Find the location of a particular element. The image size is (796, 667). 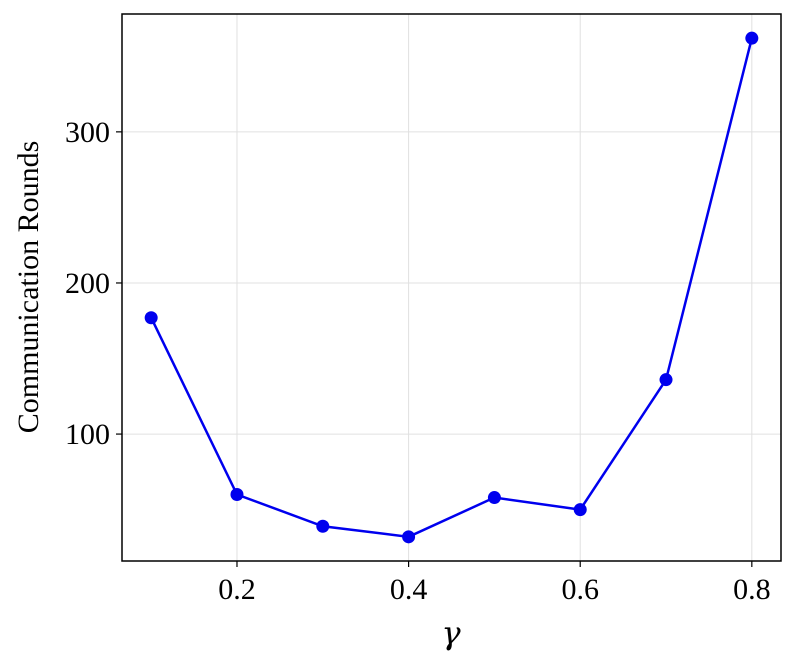

x-tick-label: 0.2 is located at coordinates (237, 589).